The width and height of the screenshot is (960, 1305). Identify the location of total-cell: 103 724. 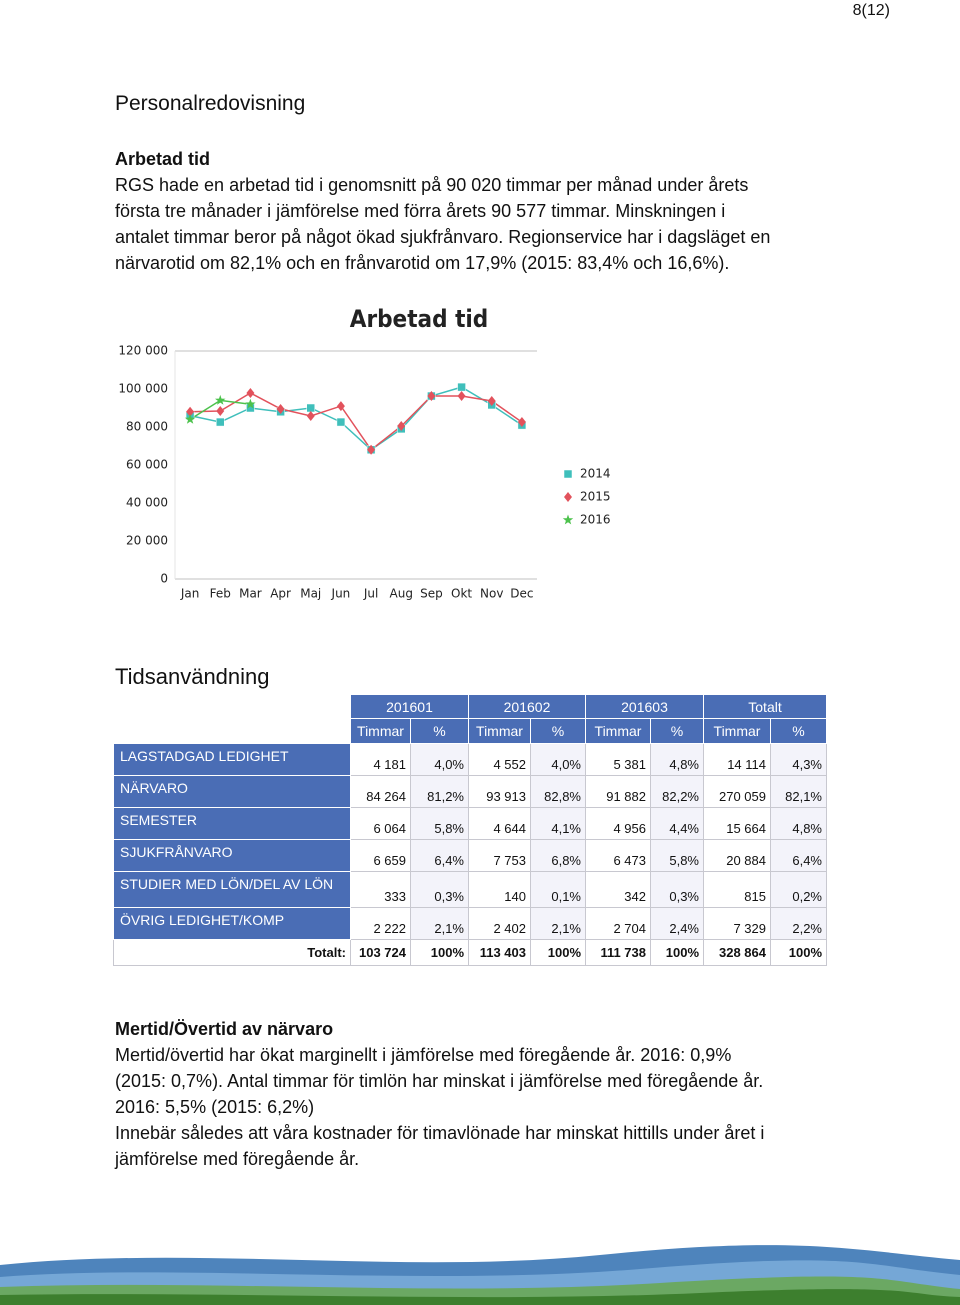
(380, 952).